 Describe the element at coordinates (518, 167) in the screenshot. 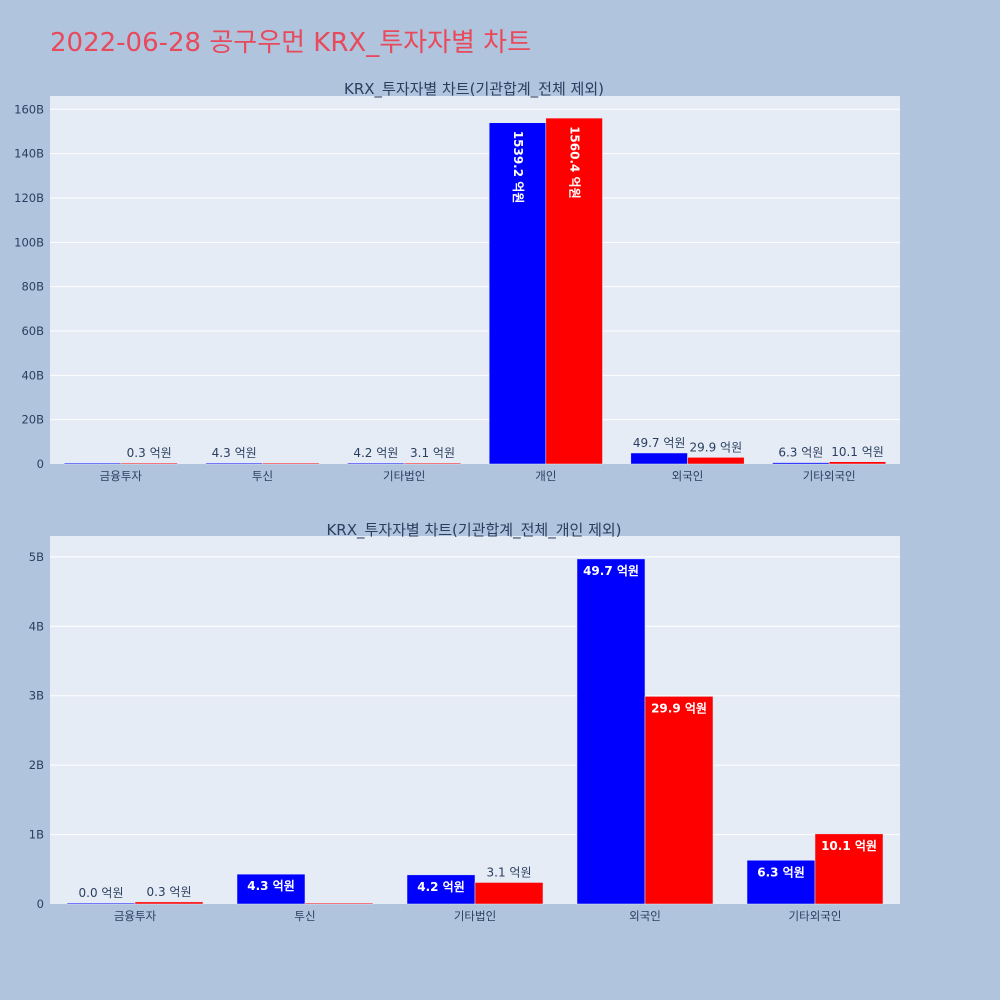

I see `data-label: 1539.2 억원` at that location.